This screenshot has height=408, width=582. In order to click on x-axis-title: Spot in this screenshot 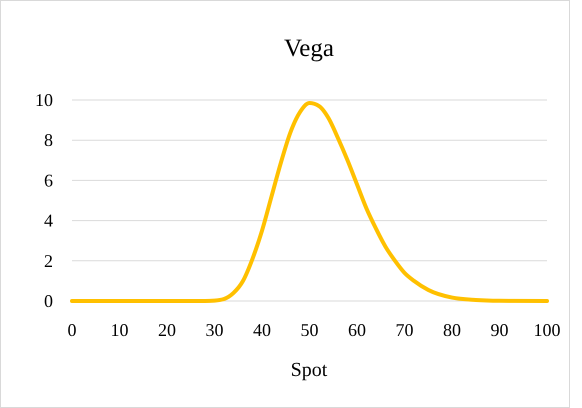, I will do `click(309, 370)`.